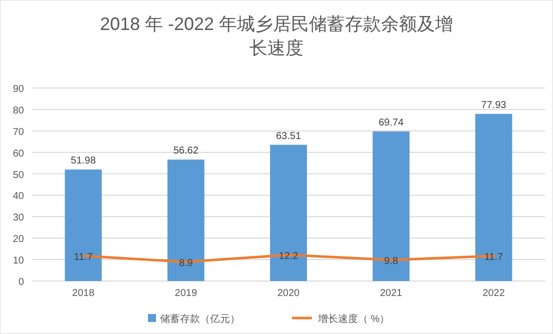 This screenshot has width=553, height=334. Describe the element at coordinates (186, 151) in the screenshot. I see `data-label: 56.62` at that location.